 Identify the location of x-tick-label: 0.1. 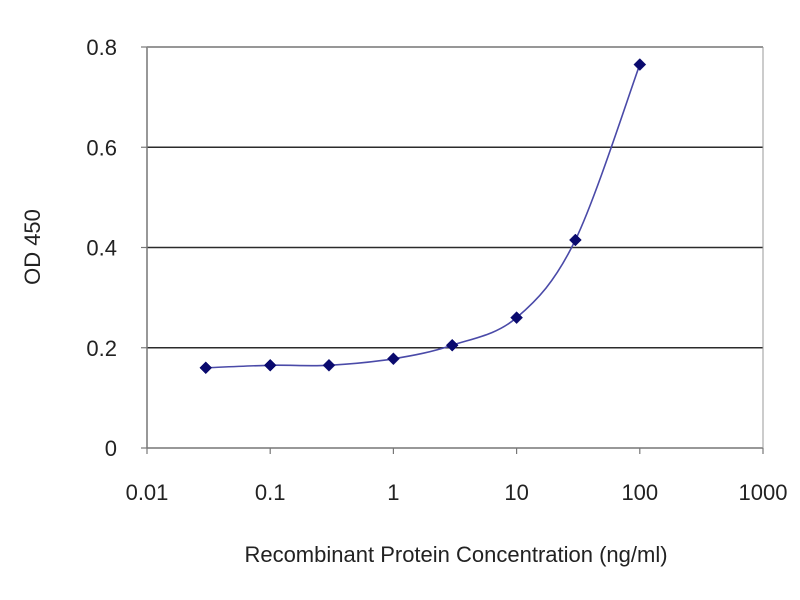
(270, 492).